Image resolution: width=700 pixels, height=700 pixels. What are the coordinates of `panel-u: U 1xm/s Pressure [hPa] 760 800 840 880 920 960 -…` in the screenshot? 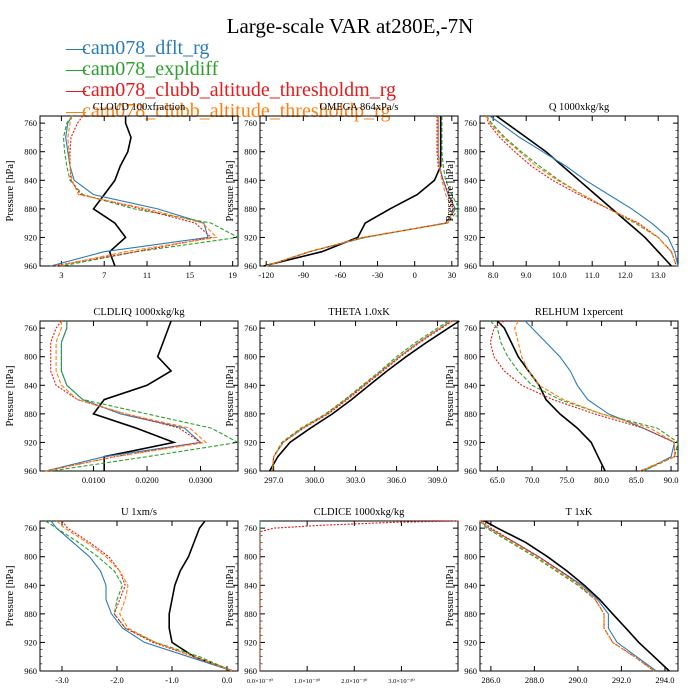 It's located at (122, 596).